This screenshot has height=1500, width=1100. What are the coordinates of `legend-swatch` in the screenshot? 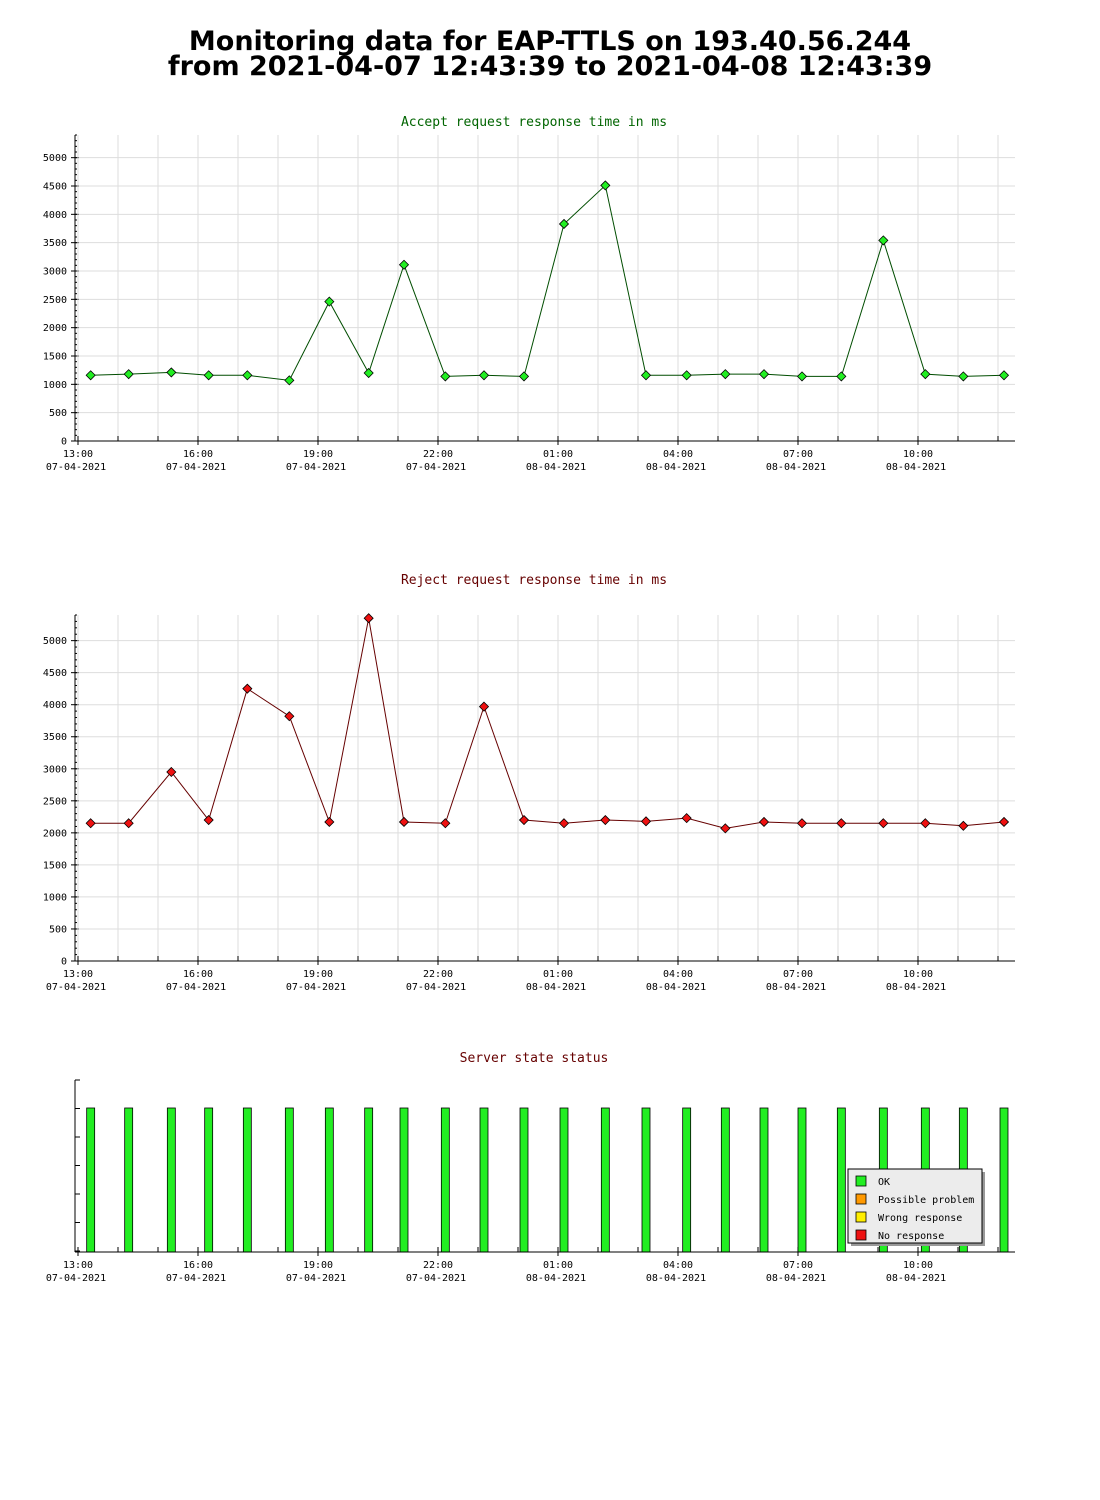 It's located at (861, 1199).